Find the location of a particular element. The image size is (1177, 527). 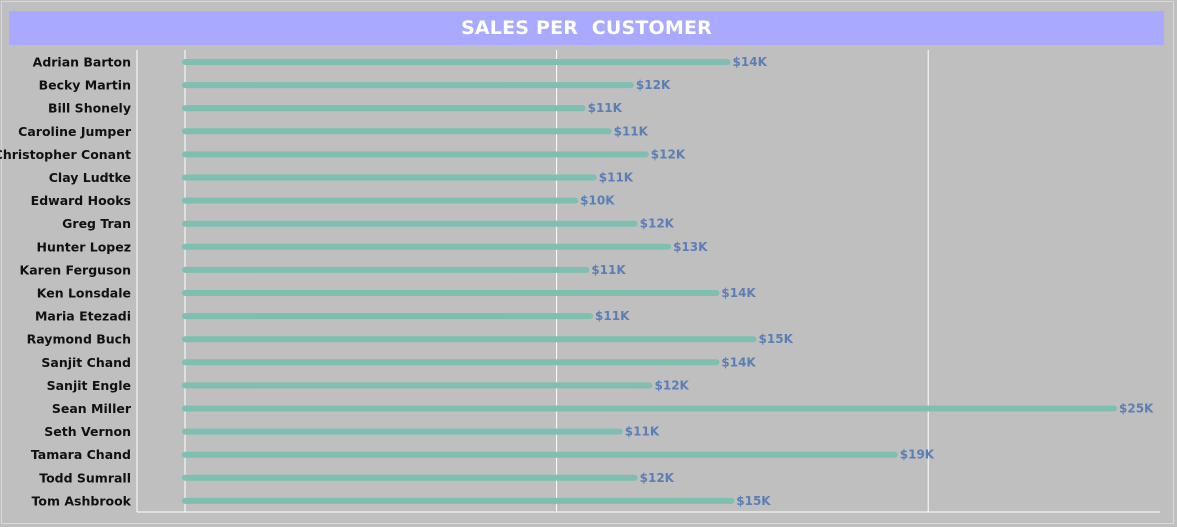

data-label: $10K is located at coordinates (597, 201).